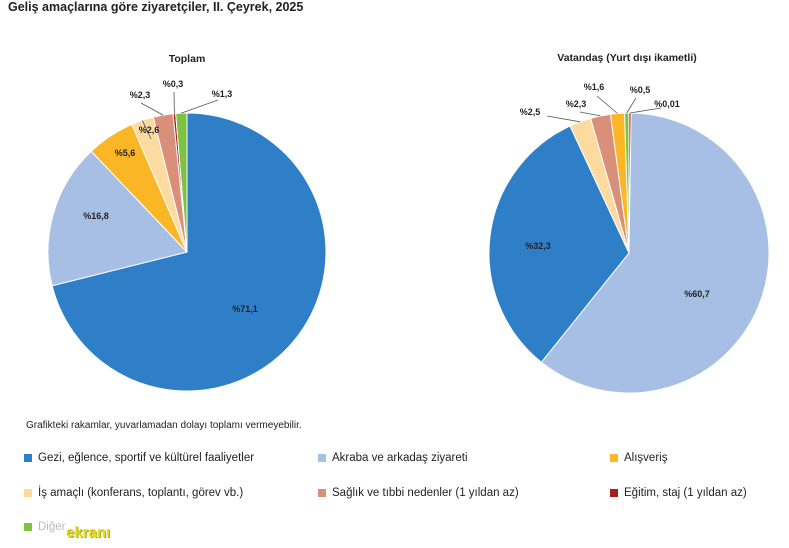 The width and height of the screenshot is (789, 548). What do you see at coordinates (173, 84) in the screenshot?
I see `data-label: %0,3` at bounding box center [173, 84].